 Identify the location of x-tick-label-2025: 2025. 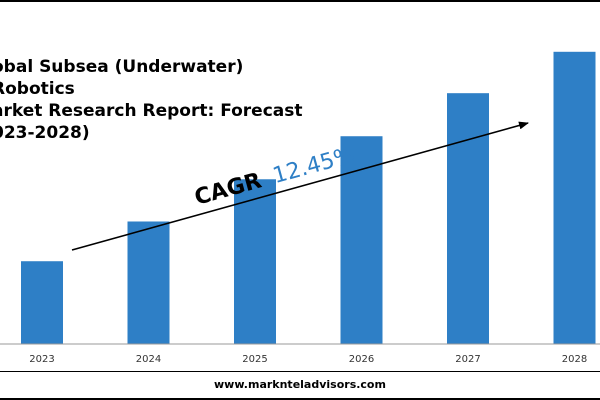
(254, 359).